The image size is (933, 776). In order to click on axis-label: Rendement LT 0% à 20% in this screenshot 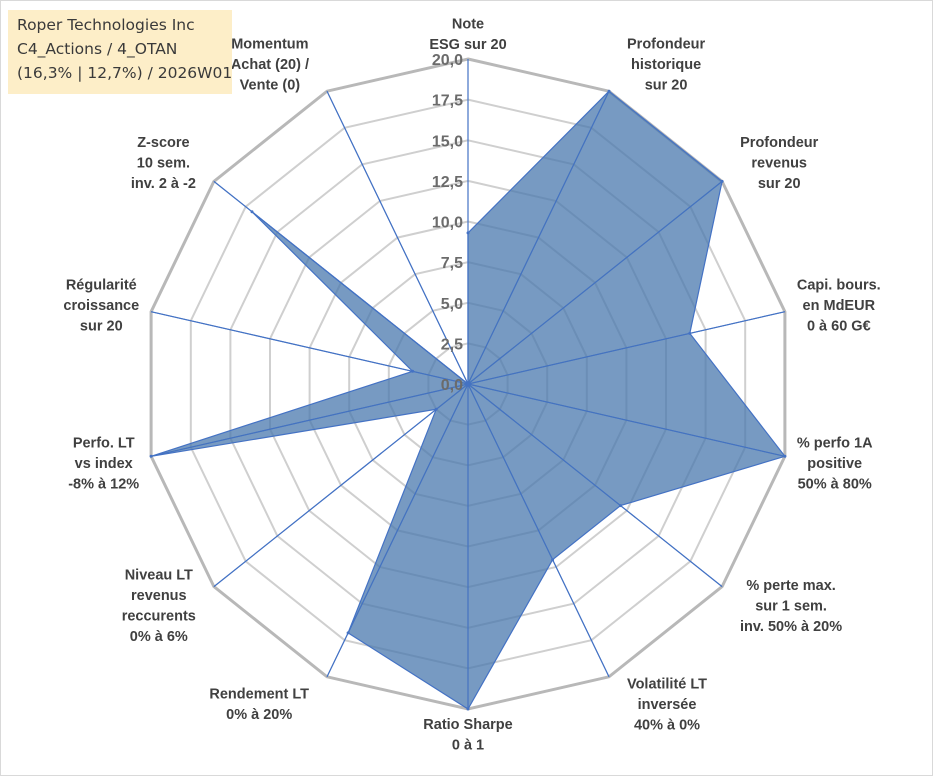, I will do `click(259, 705)`.